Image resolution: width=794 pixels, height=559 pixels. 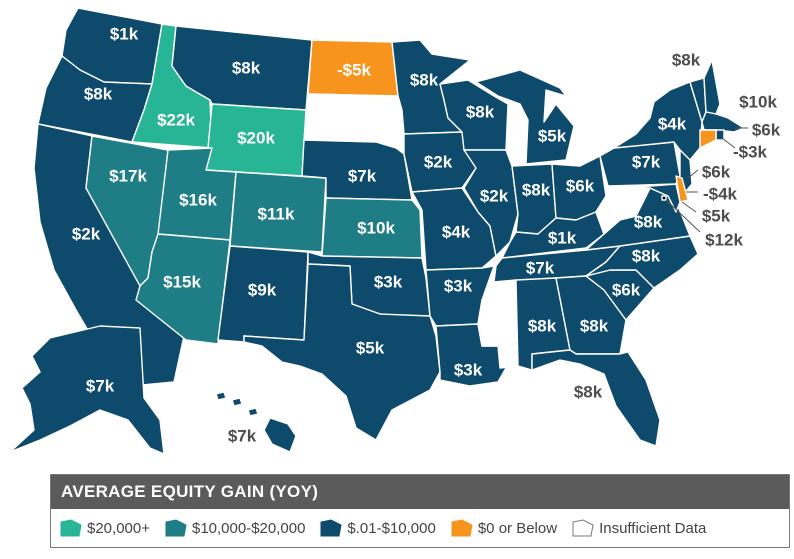 I want to click on state-label-mt: $8k, so click(x=246, y=68).